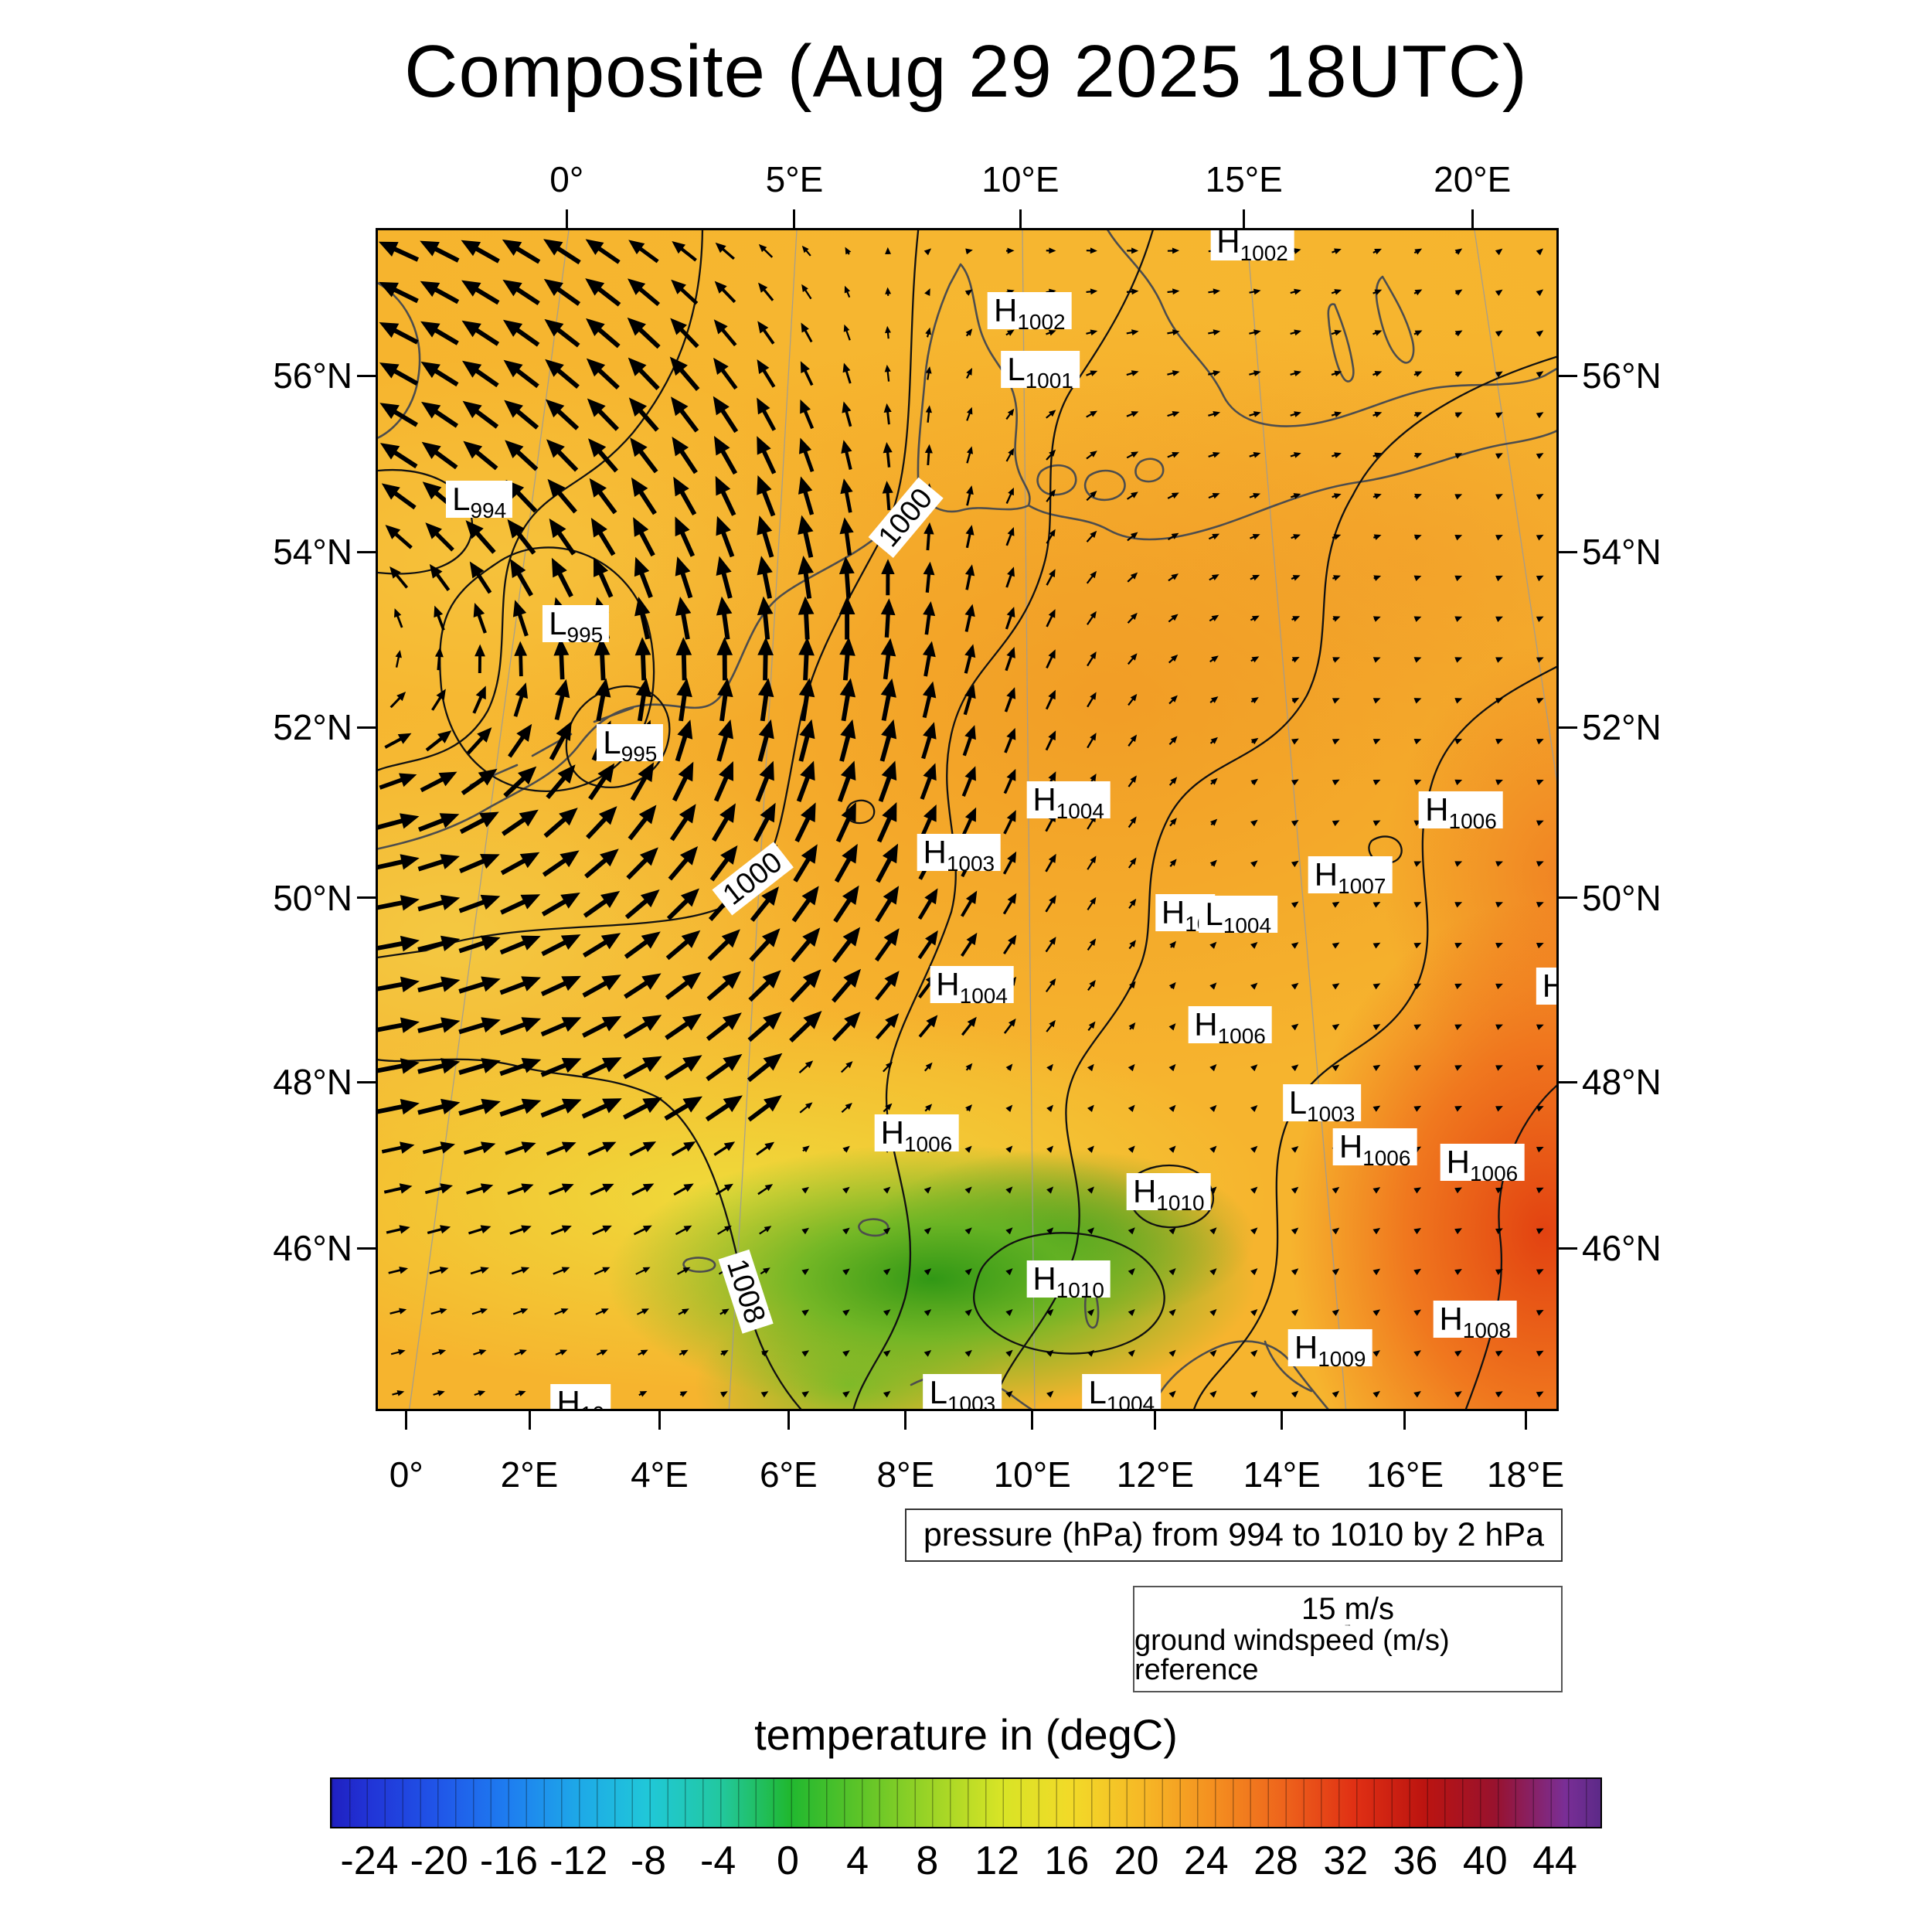  What do you see at coordinates (592, 1405) in the screenshot?
I see `pressure-value: 10` at bounding box center [592, 1405].